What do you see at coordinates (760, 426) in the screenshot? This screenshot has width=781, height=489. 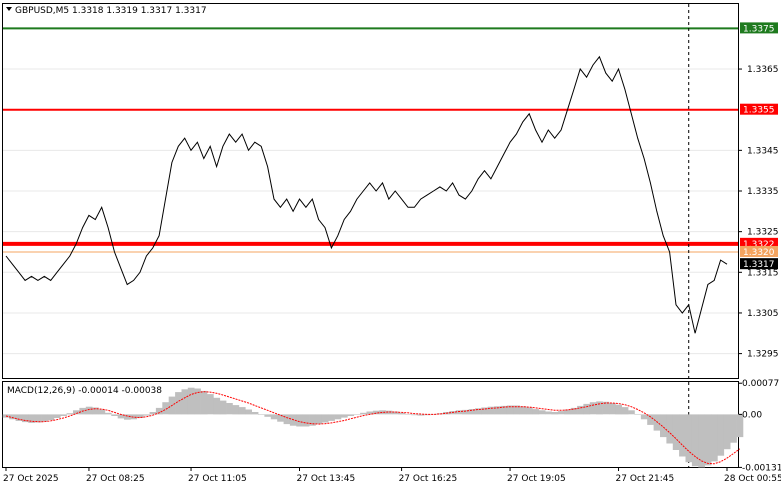 I see `macd-axis: 0.00077 0.00 -0.00131` at bounding box center [760, 426].